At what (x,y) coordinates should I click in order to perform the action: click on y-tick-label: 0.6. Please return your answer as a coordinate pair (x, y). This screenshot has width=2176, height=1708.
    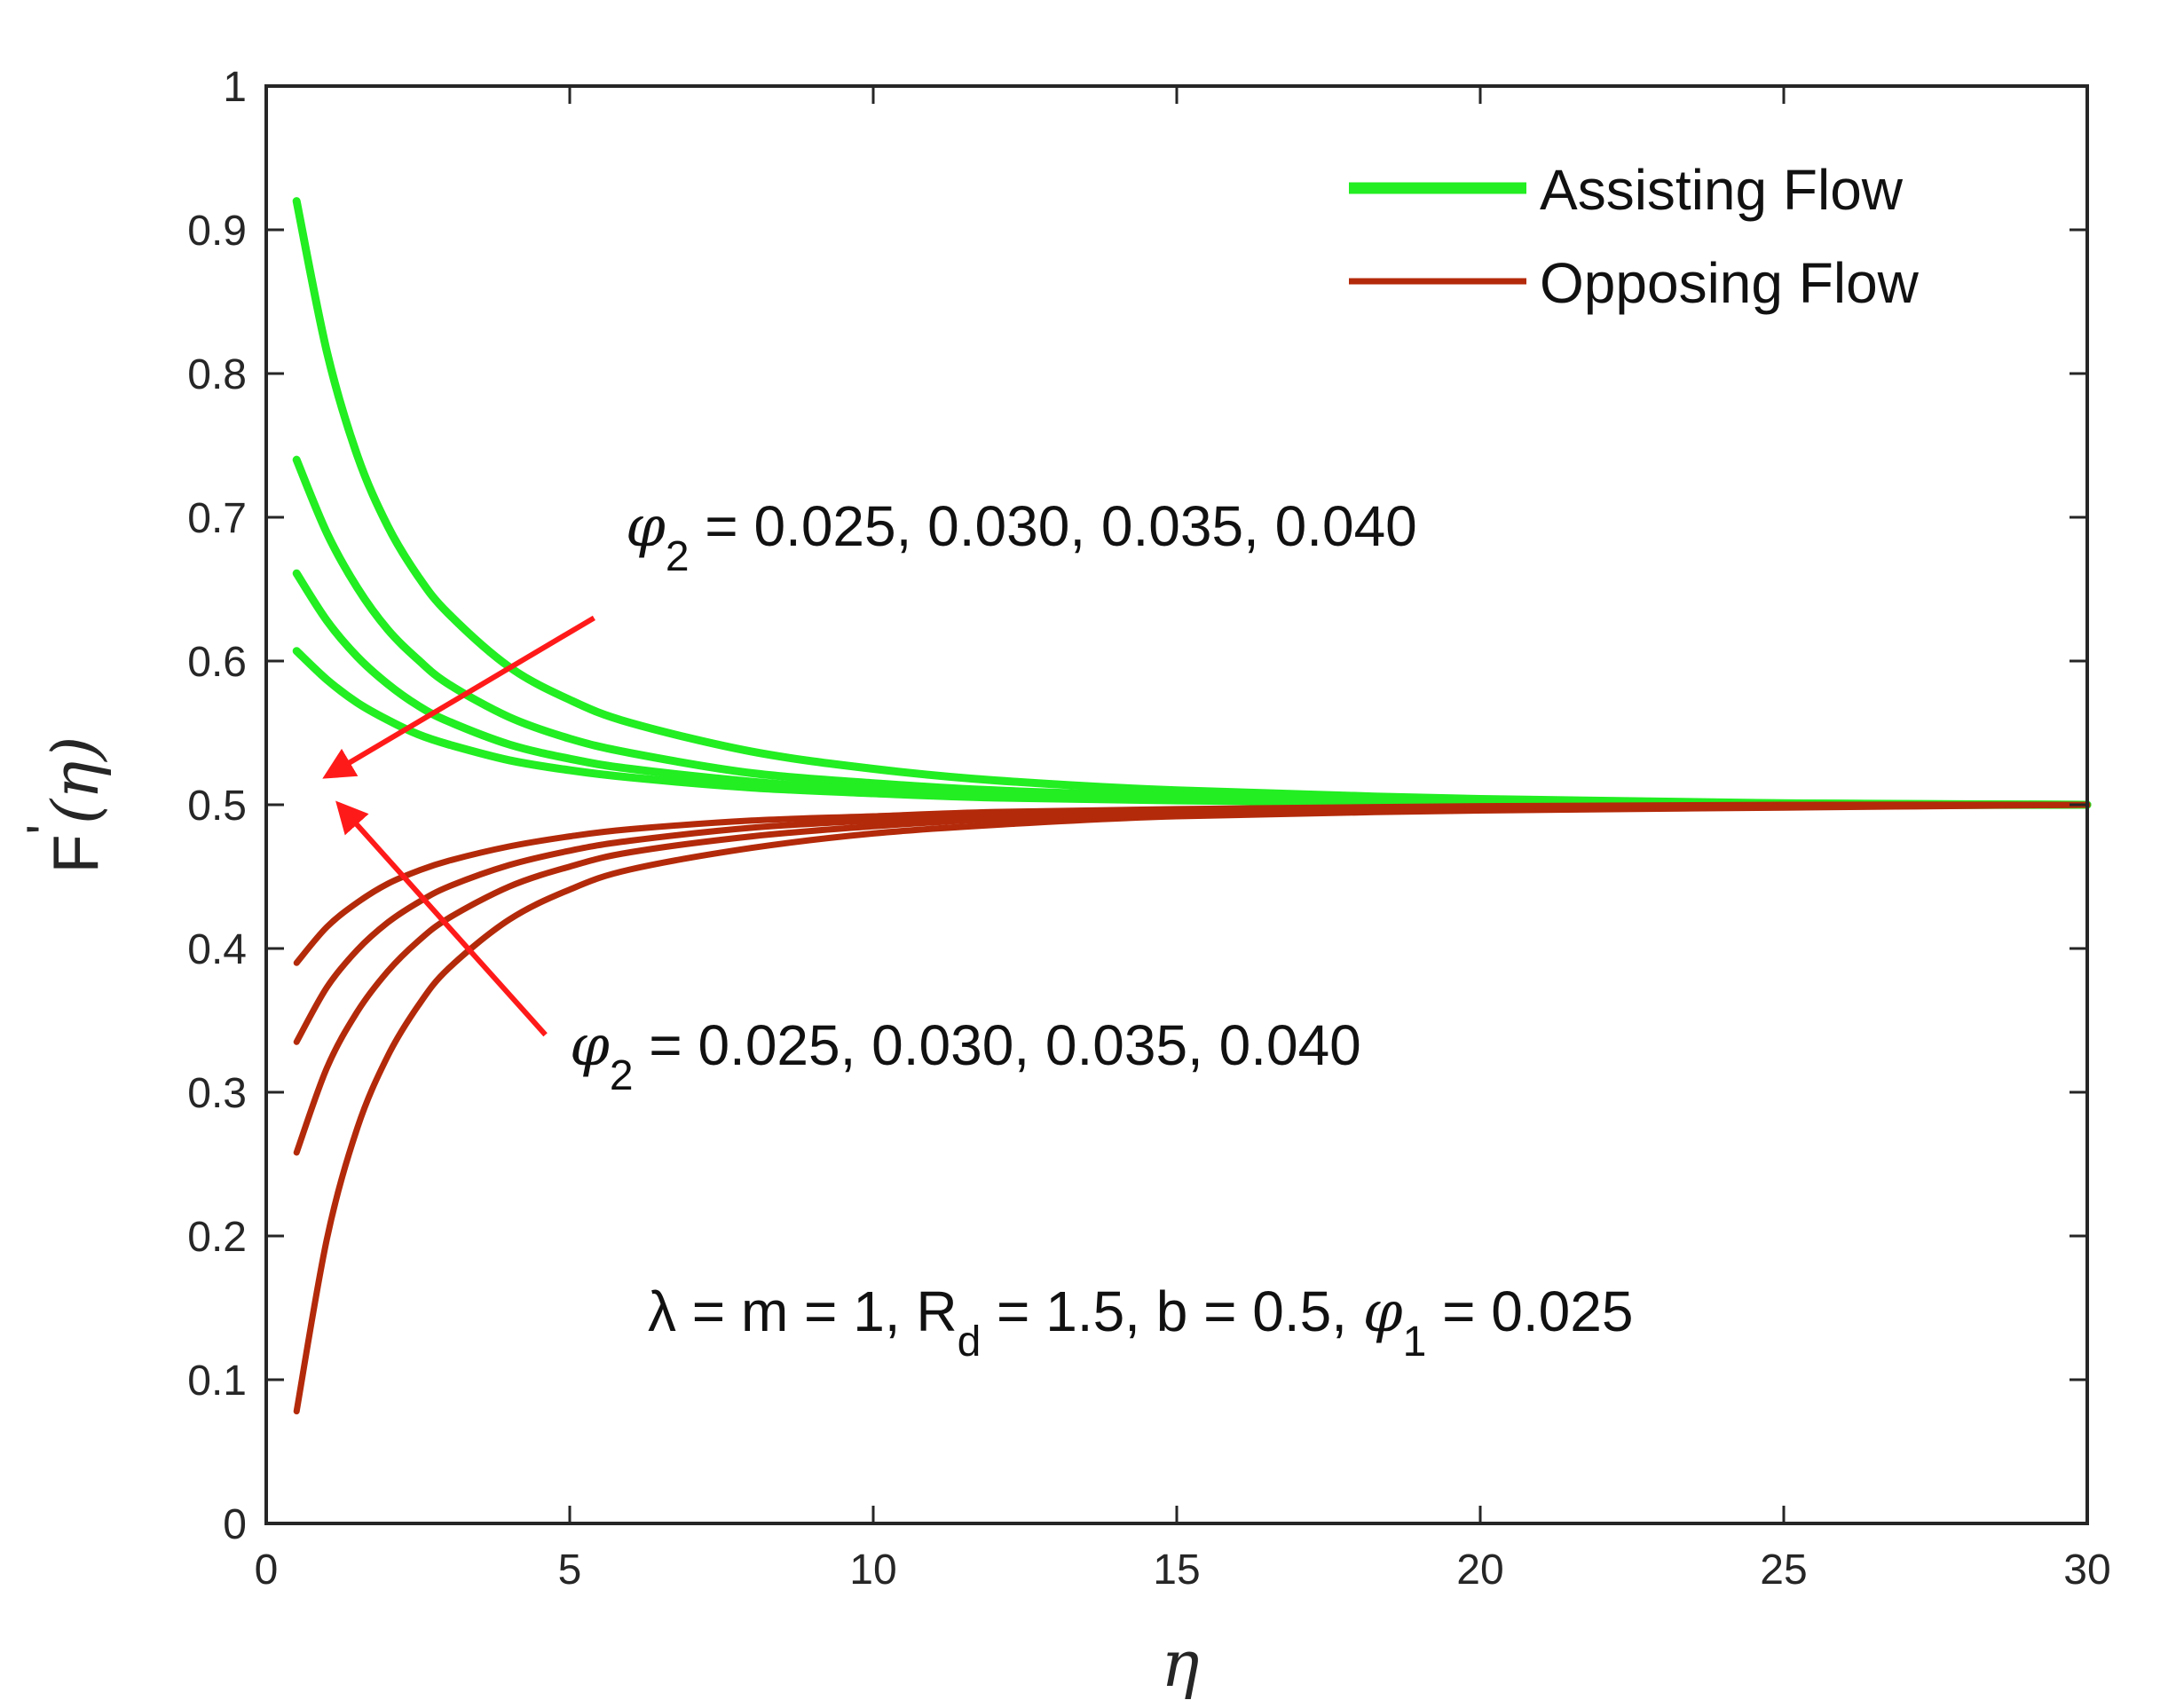
    Looking at the image, I should click on (217, 663).